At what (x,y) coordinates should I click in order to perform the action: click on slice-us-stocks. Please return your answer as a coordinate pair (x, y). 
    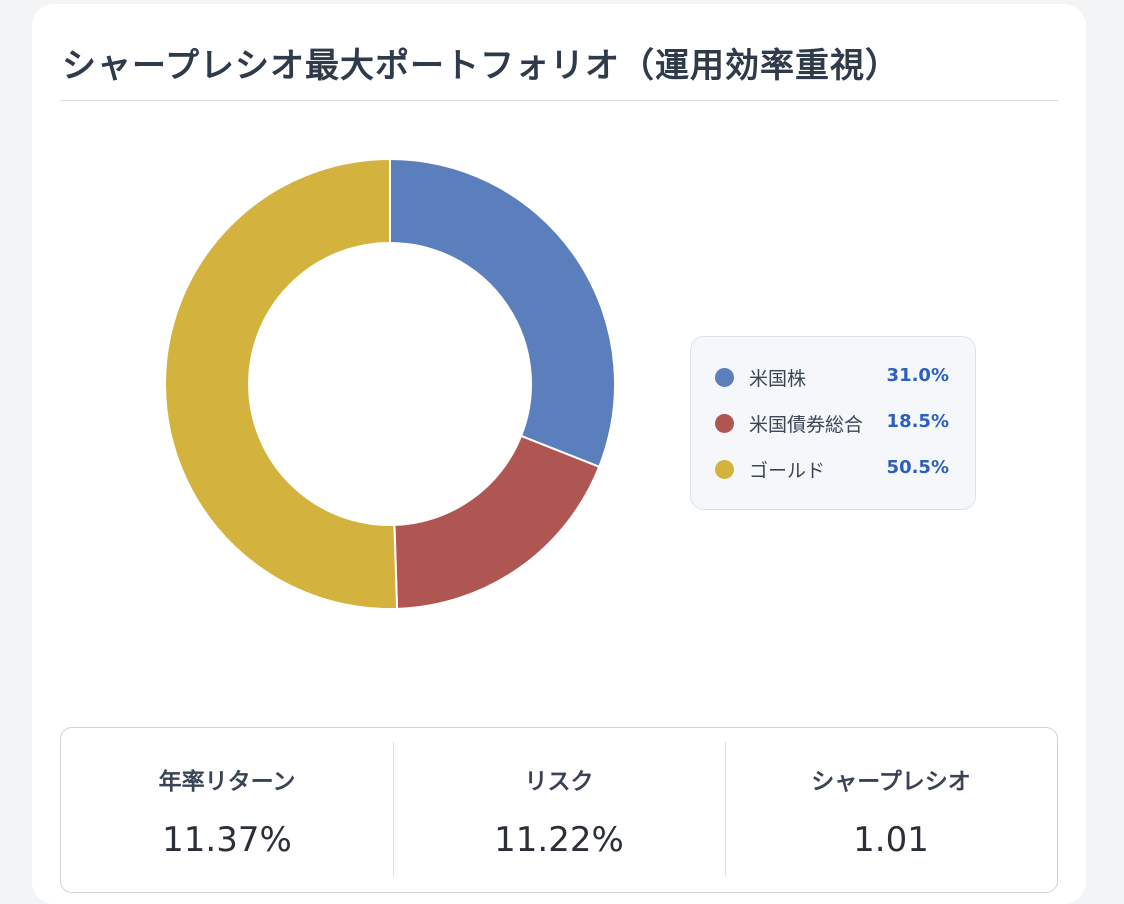
    Looking at the image, I should click on (502, 313).